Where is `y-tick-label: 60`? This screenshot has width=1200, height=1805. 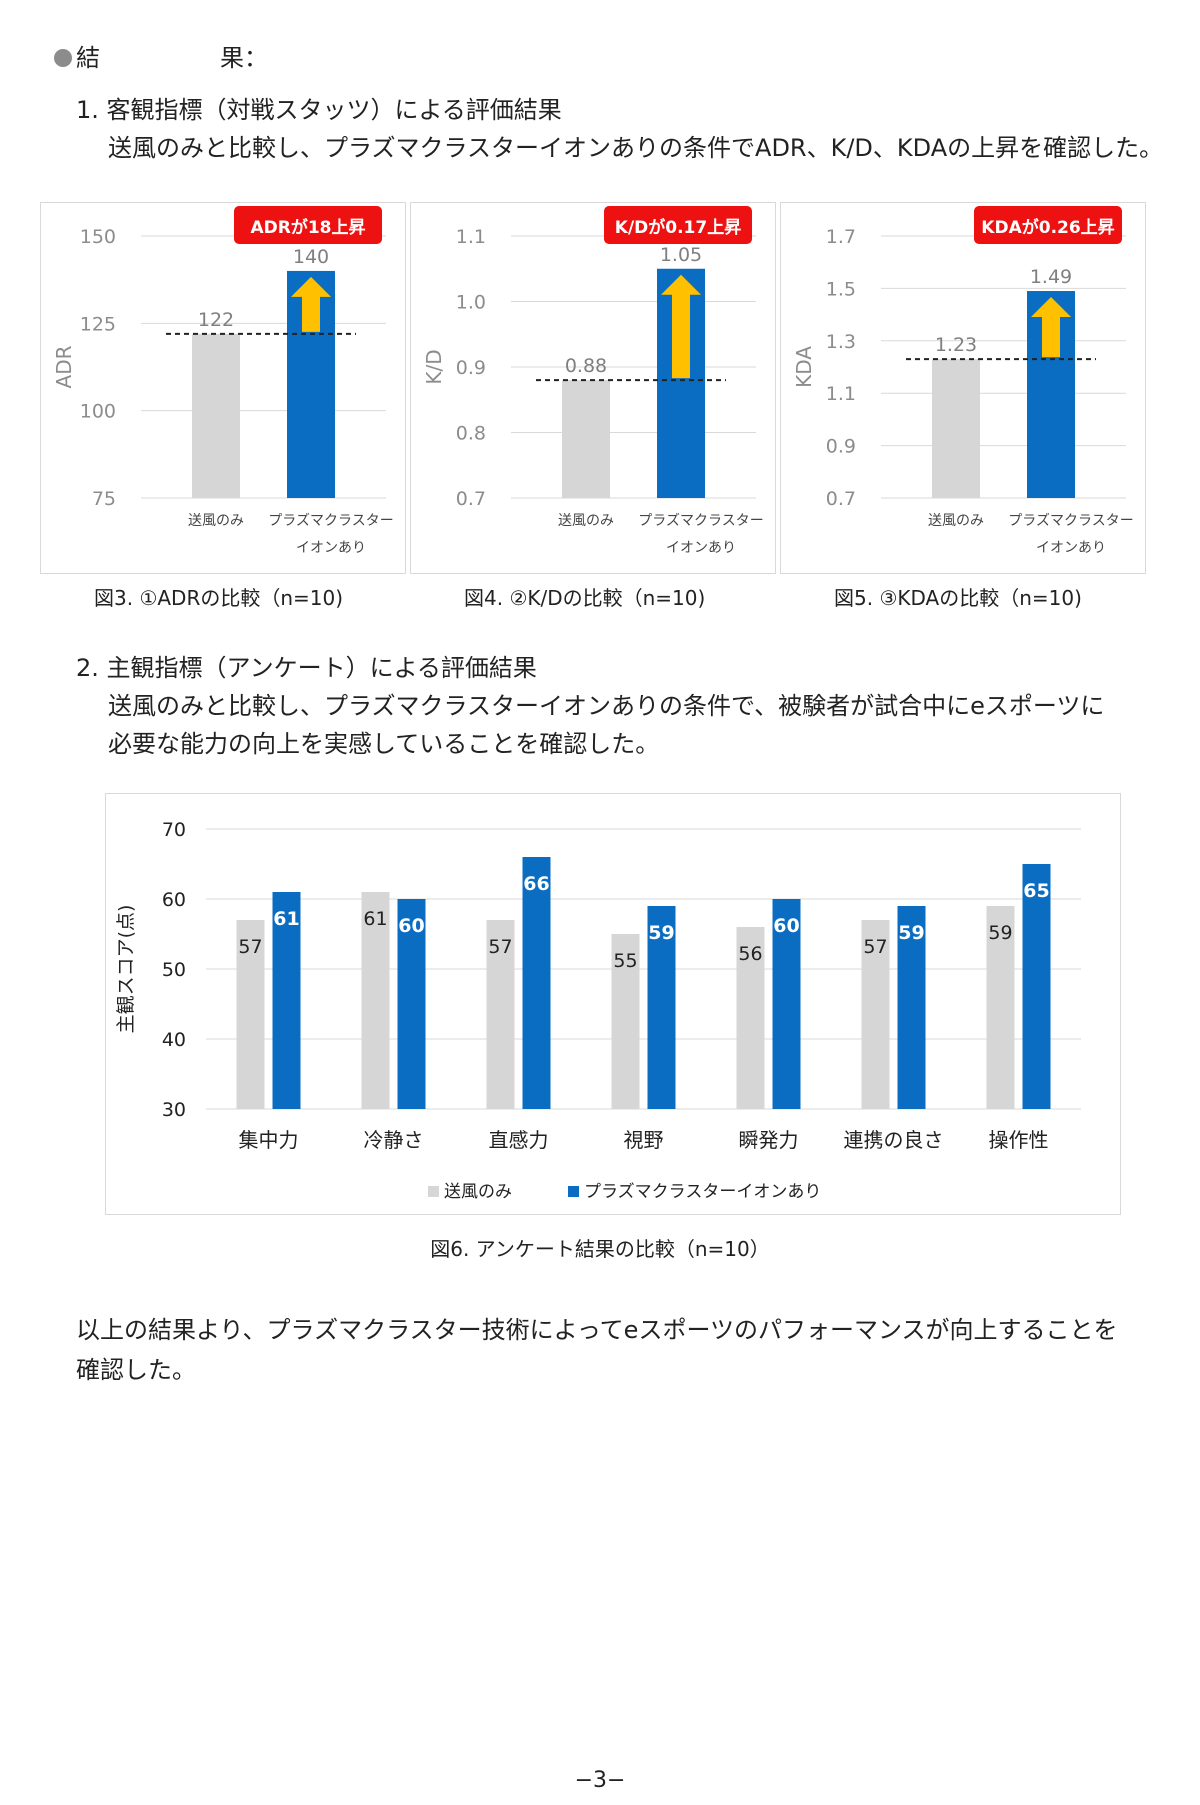
y-tick-label: 60 is located at coordinates (174, 900).